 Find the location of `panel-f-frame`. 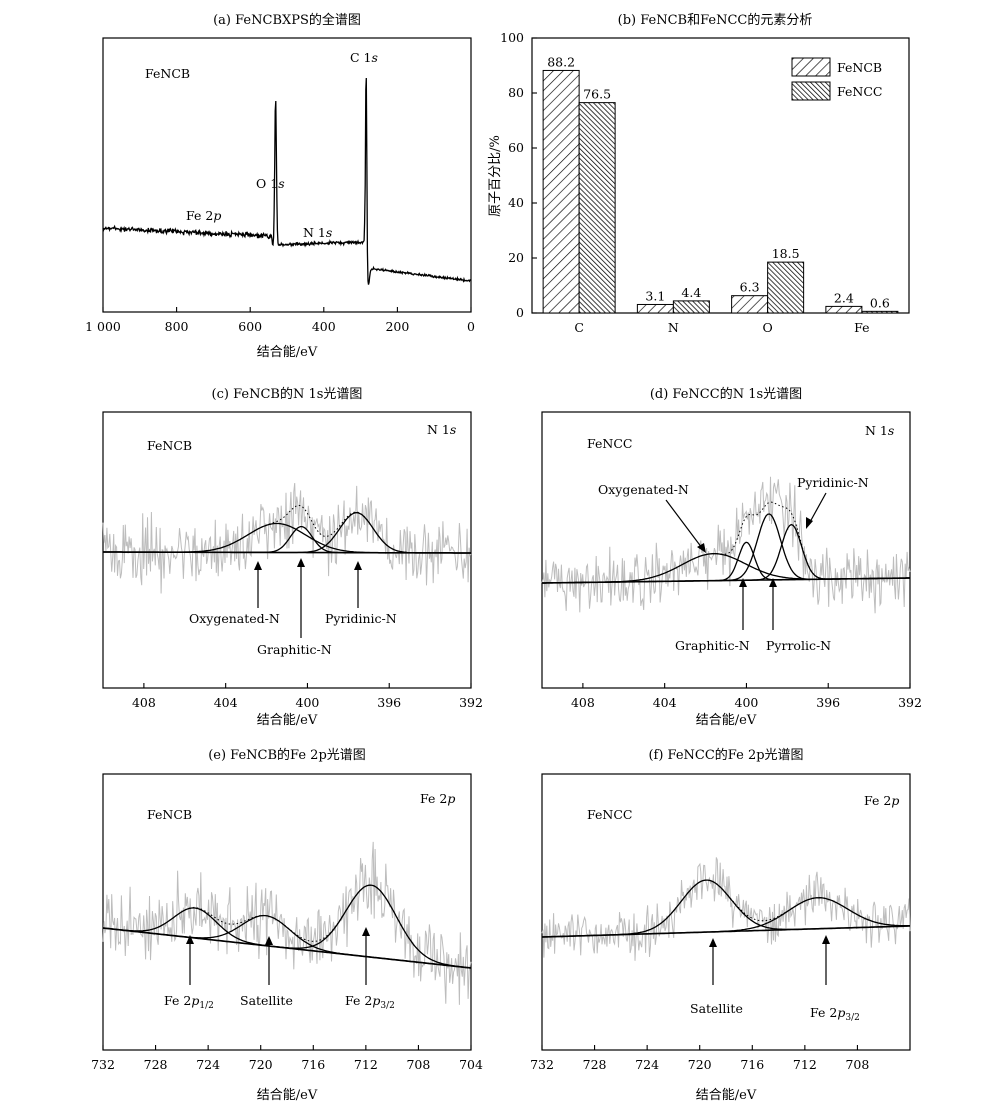

panel-f-frame is located at coordinates (726, 912).